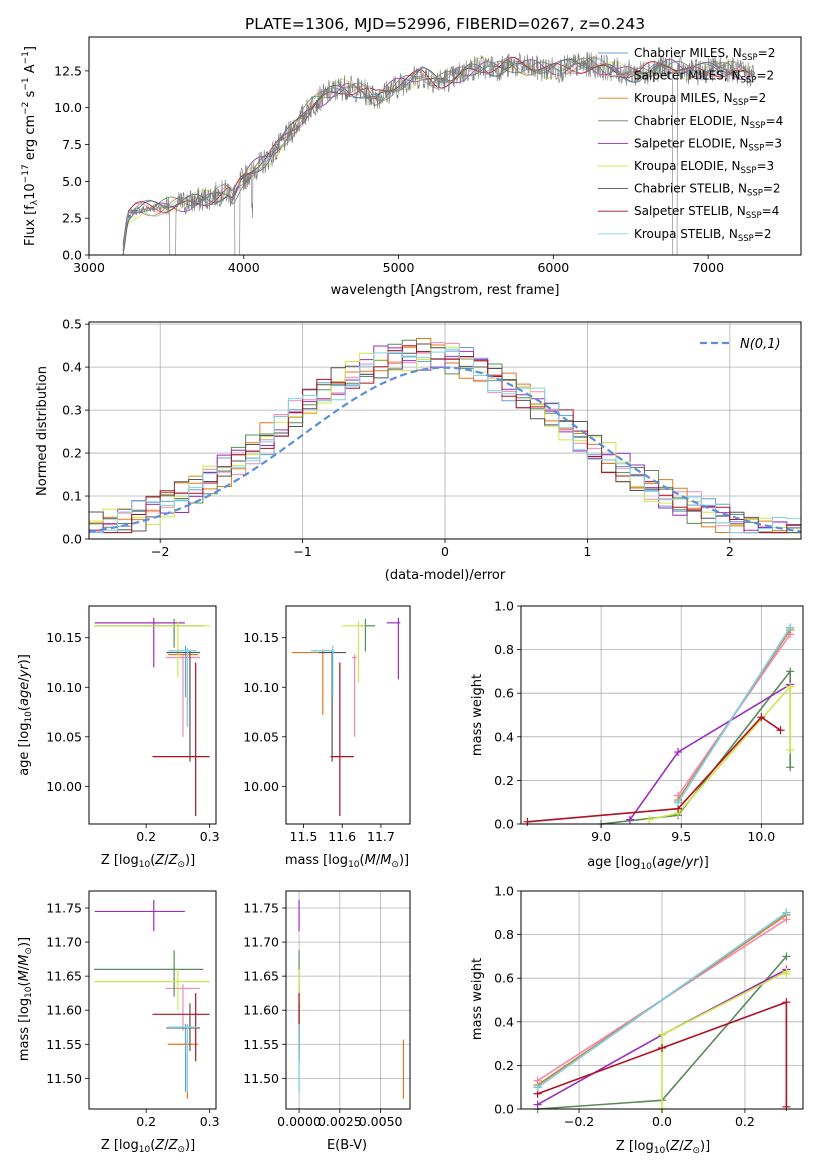 This screenshot has height=1170, width=819. I want to click on weight_vs_Z-ytick-label: 0.2, so click(504, 1065).